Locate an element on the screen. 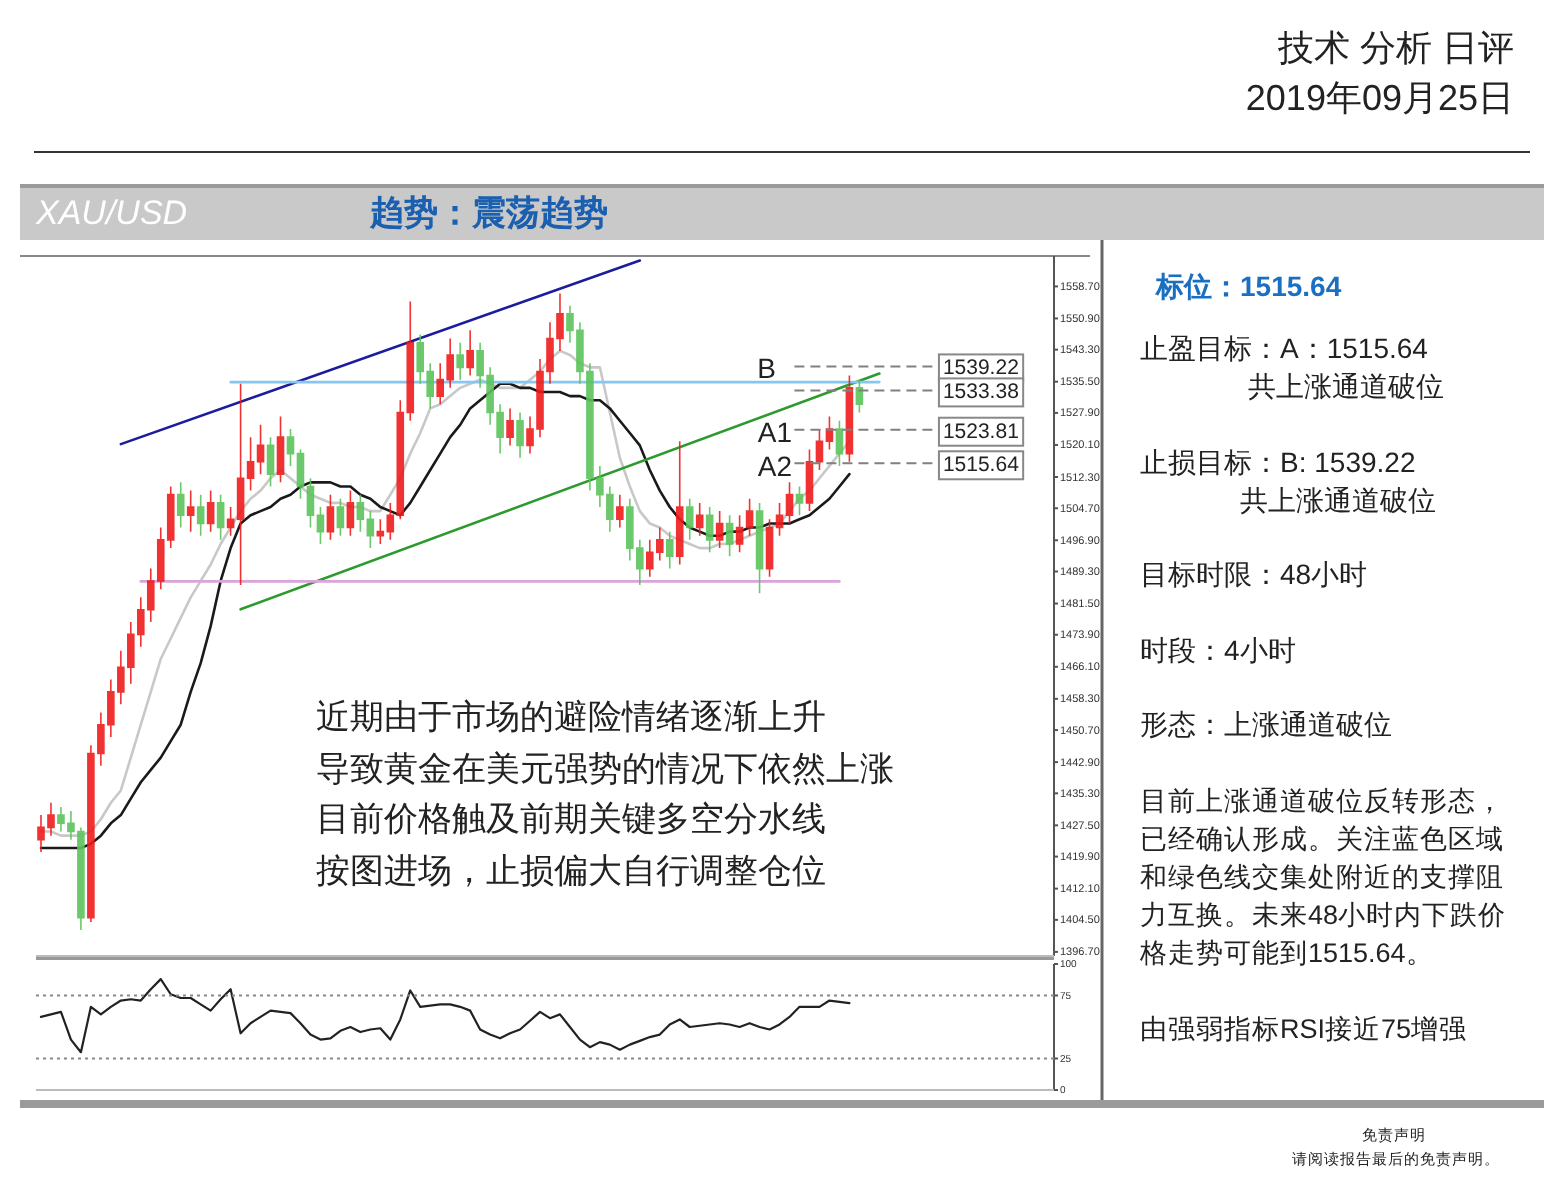 Image resolution: width=1564 pixels, height=1180 pixels. ref-line-label: 1539.22 is located at coordinates (981, 368).